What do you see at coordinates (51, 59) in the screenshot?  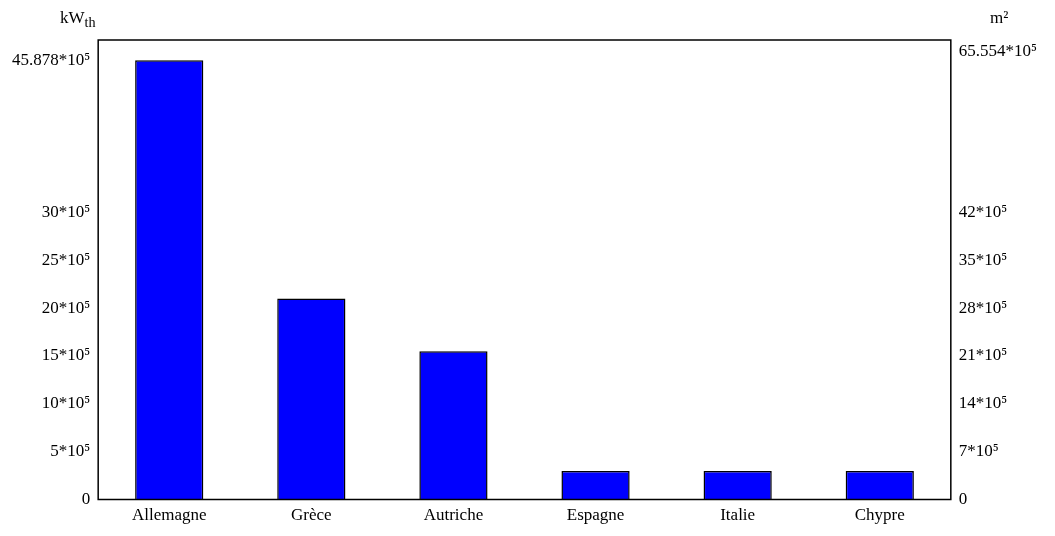 I see `y-tick-label: 45.878*10⁵` at bounding box center [51, 59].